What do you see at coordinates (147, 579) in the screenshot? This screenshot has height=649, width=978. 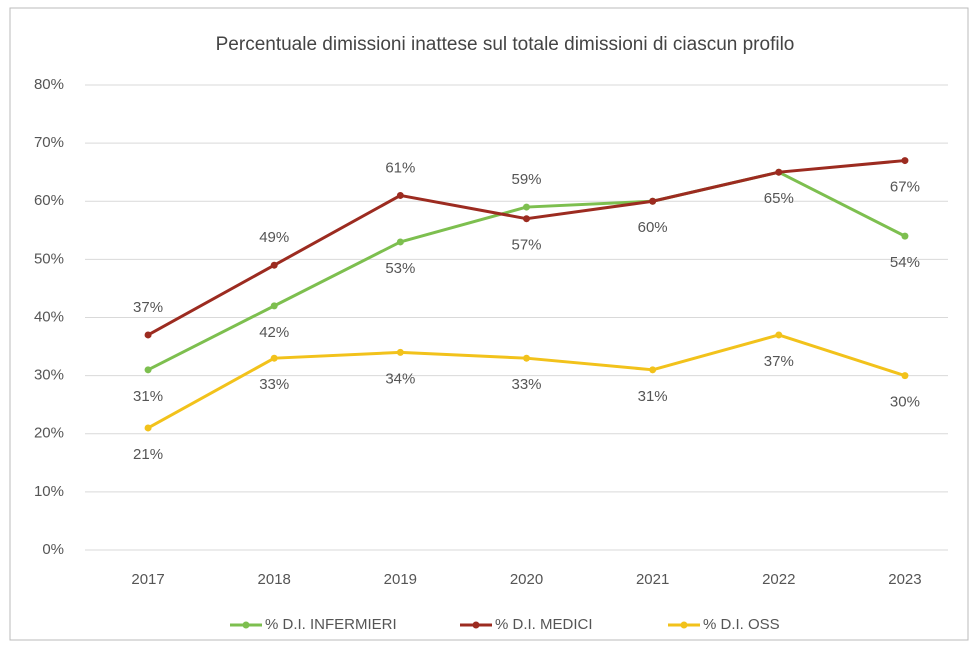 I see `x-tick-label: 2017` at bounding box center [147, 579].